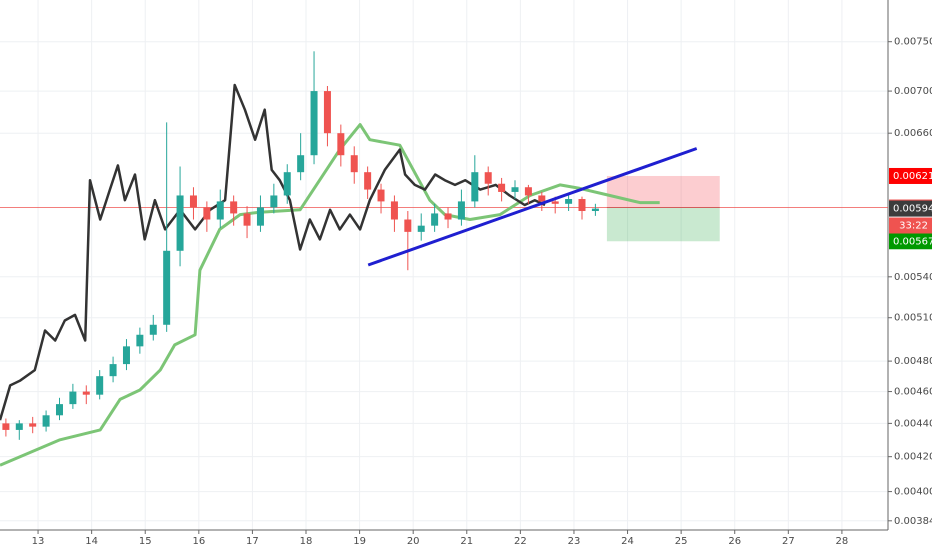 The width and height of the screenshot is (932, 550). Describe the element at coordinates (663, 191) in the screenshot. I see `profit-zone` at that location.